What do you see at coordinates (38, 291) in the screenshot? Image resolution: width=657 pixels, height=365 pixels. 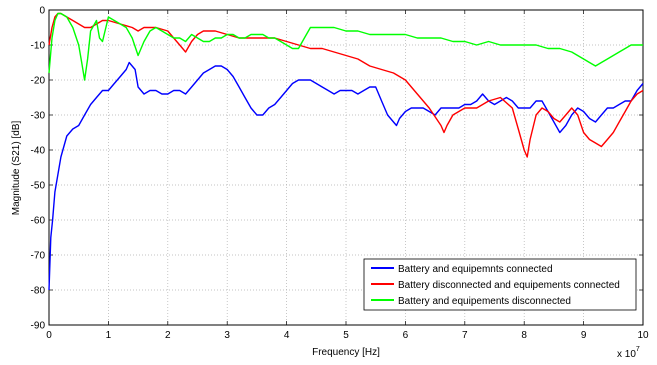 I see `y-tick-label: -80` at bounding box center [38, 291].